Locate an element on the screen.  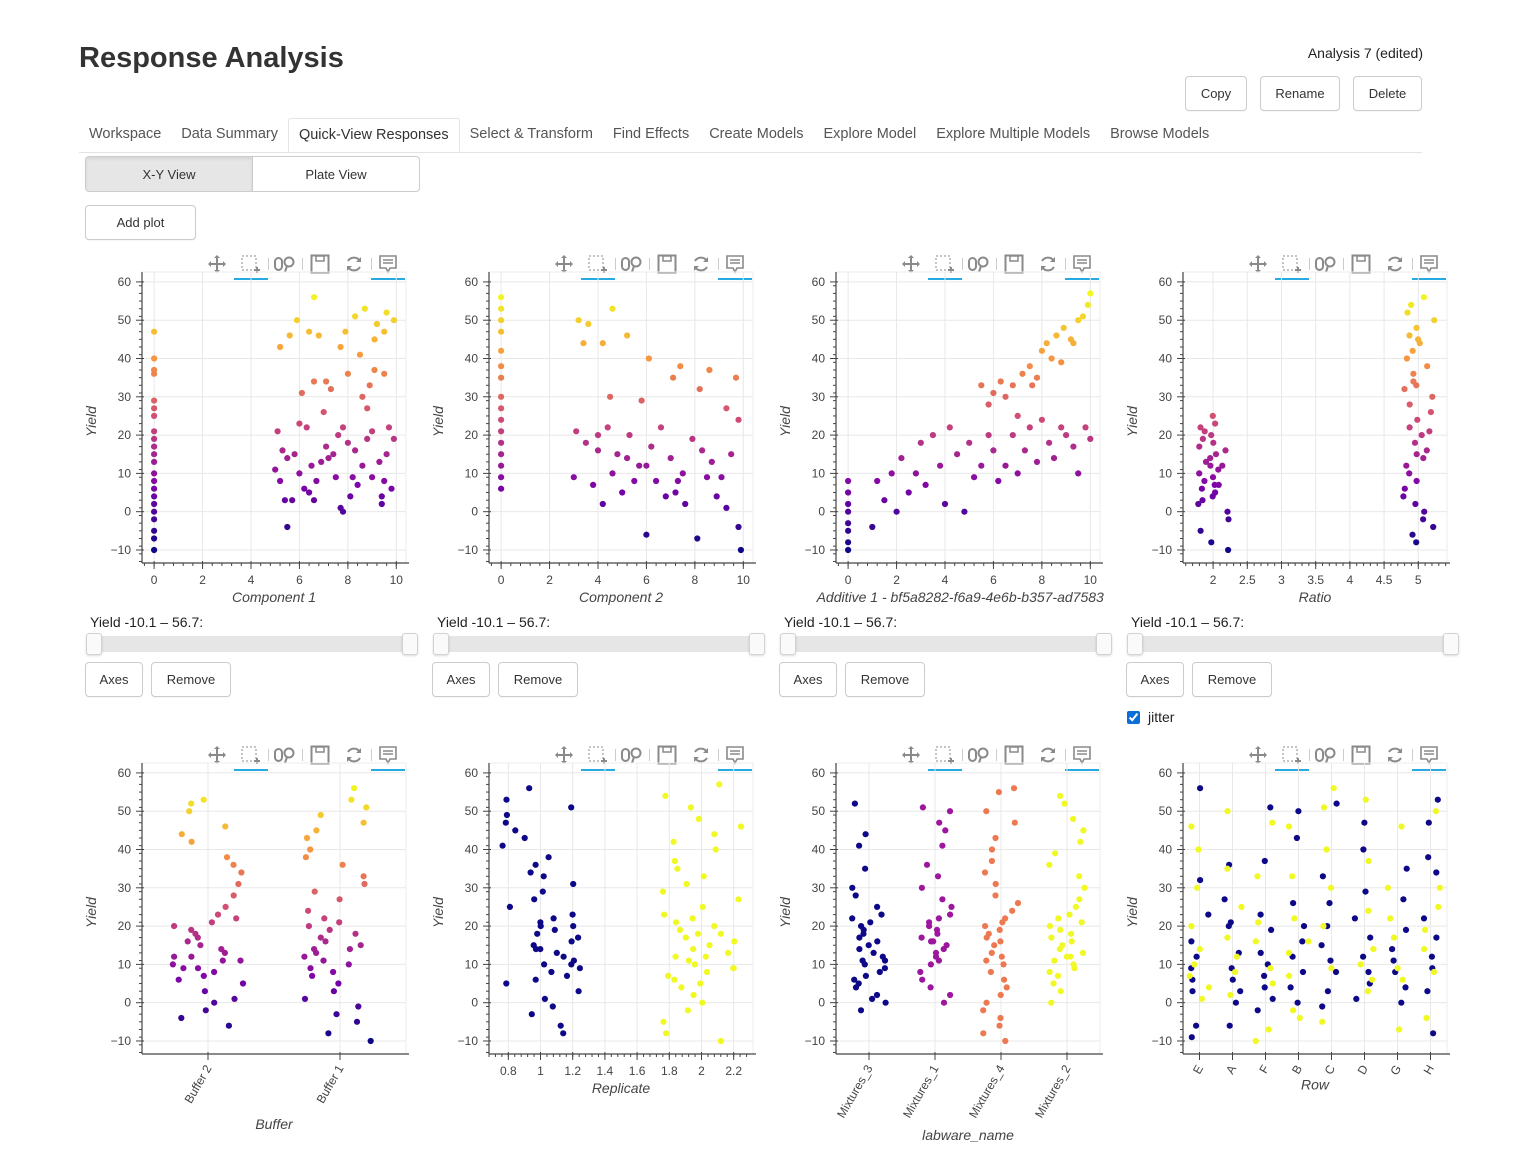
y-tick-label: 40 is located at coordinates (1166, 850).